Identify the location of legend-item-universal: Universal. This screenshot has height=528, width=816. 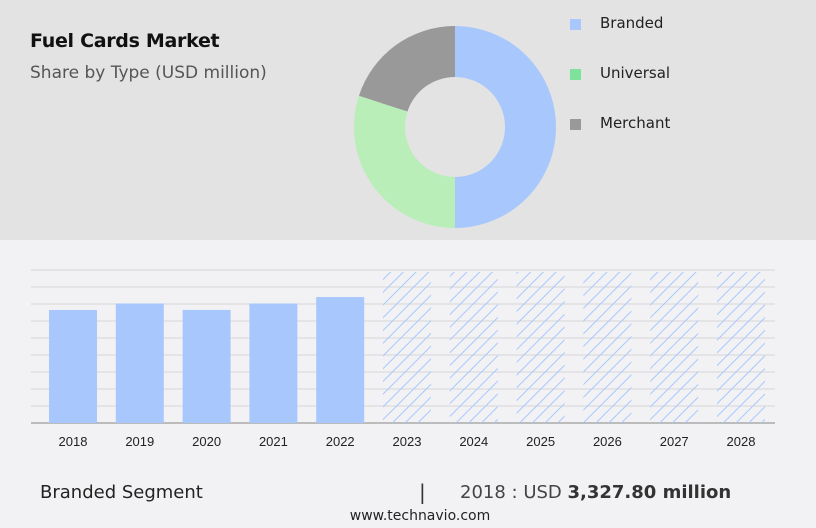
(670, 74).